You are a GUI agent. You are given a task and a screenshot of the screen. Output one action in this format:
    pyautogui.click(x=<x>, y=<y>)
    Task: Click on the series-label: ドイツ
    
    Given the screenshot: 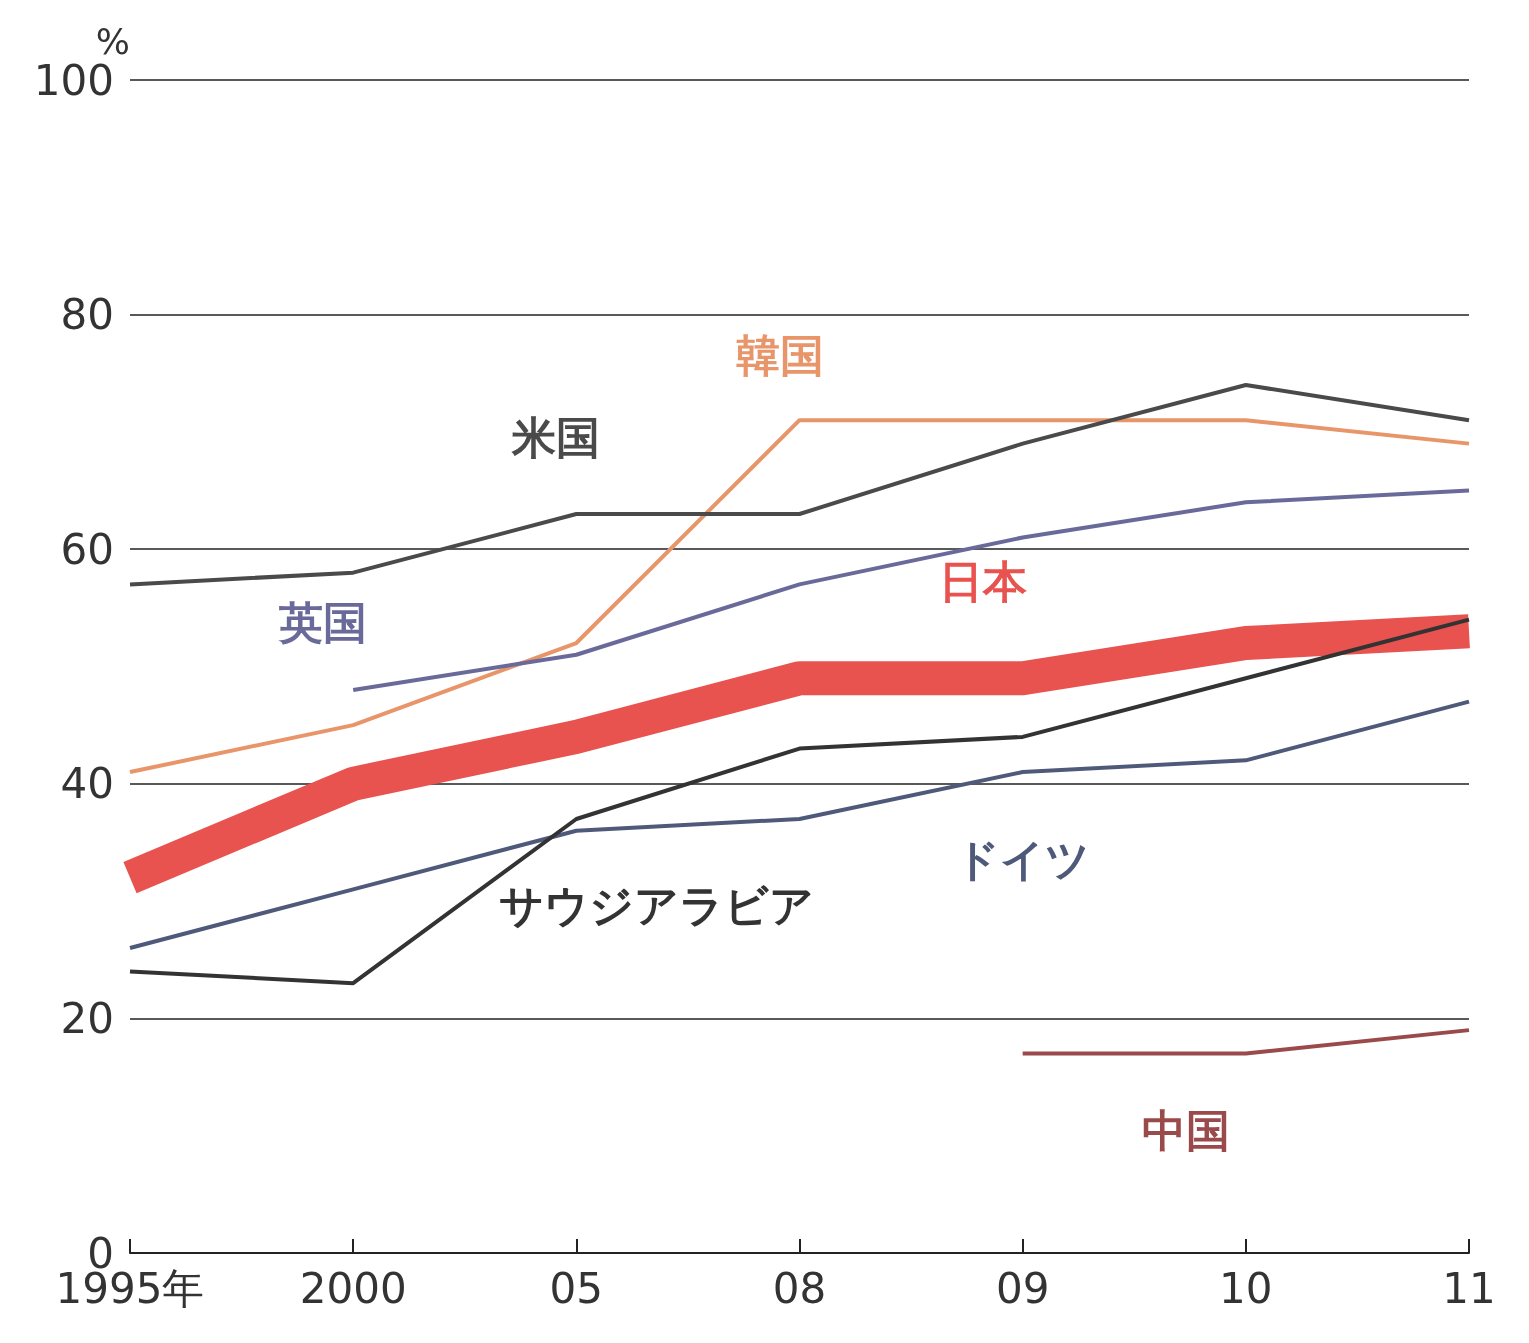 What is the action you would take?
    pyautogui.click(x=1023, y=859)
    